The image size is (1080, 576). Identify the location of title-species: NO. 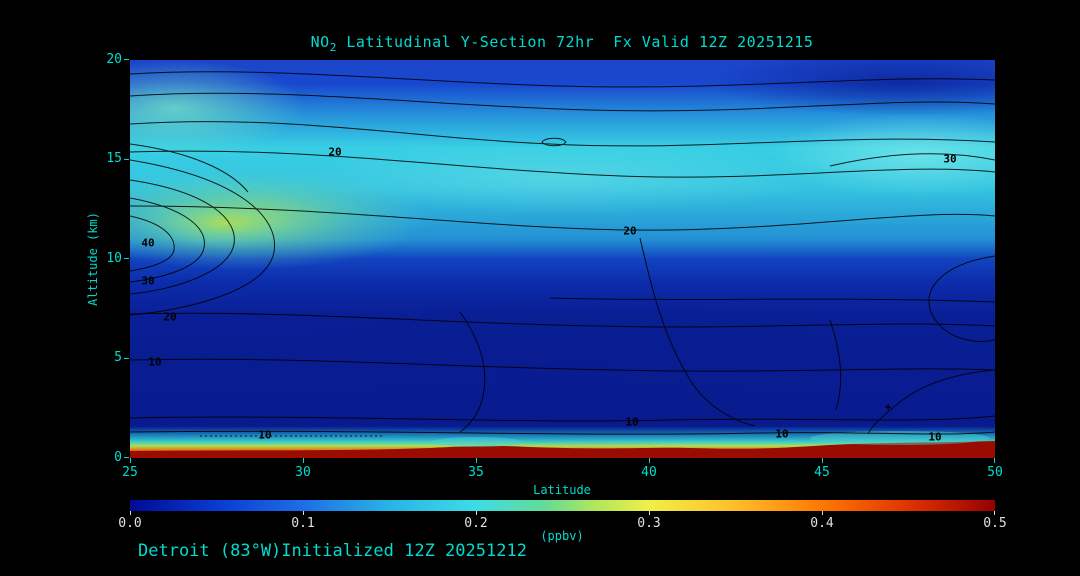
(320, 42).